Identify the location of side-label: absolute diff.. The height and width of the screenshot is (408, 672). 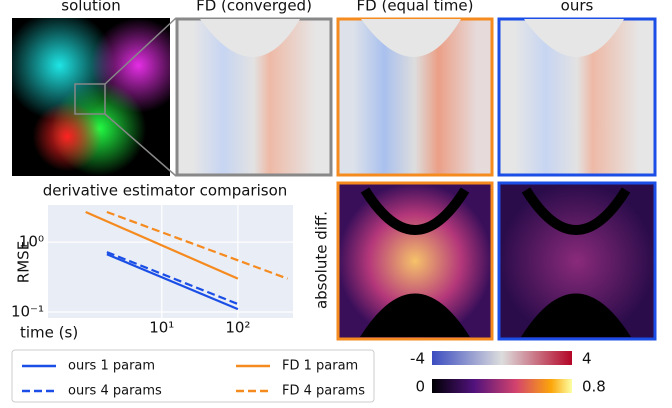
(322, 260).